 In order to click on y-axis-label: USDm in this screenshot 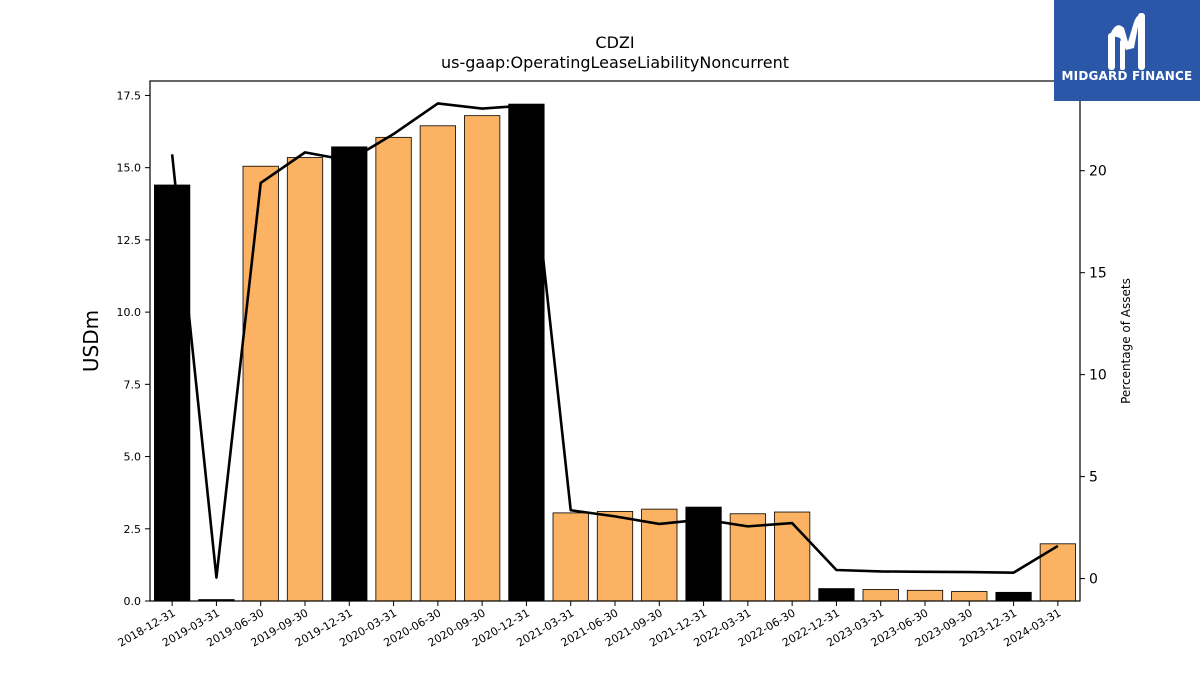, I will do `click(91, 341)`.